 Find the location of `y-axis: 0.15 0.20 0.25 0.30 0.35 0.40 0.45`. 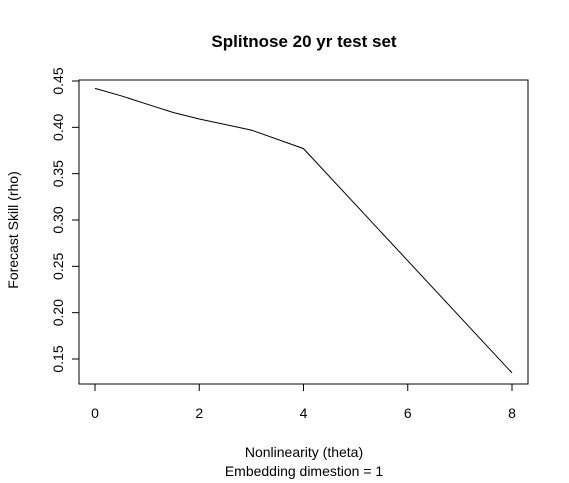

y-axis: 0.15 0.20 0.25 0.30 0.35 0.40 0.45 is located at coordinates (65, 220).